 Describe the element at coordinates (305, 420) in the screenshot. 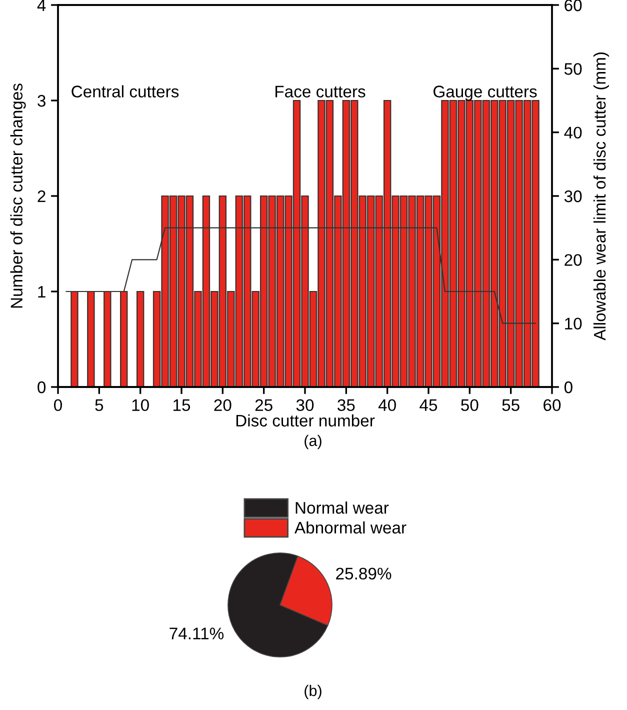

I see `x-axis-title: Disc cutter number` at that location.